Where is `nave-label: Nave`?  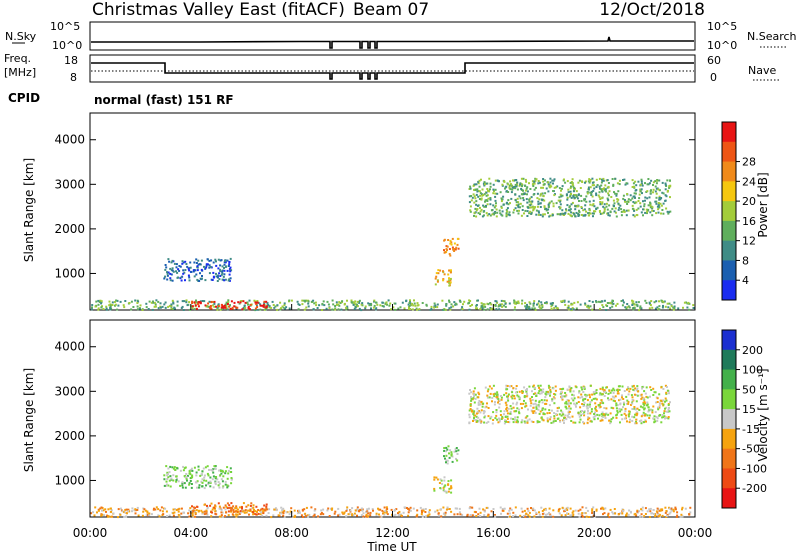 nave-label: Nave is located at coordinates (762, 70).